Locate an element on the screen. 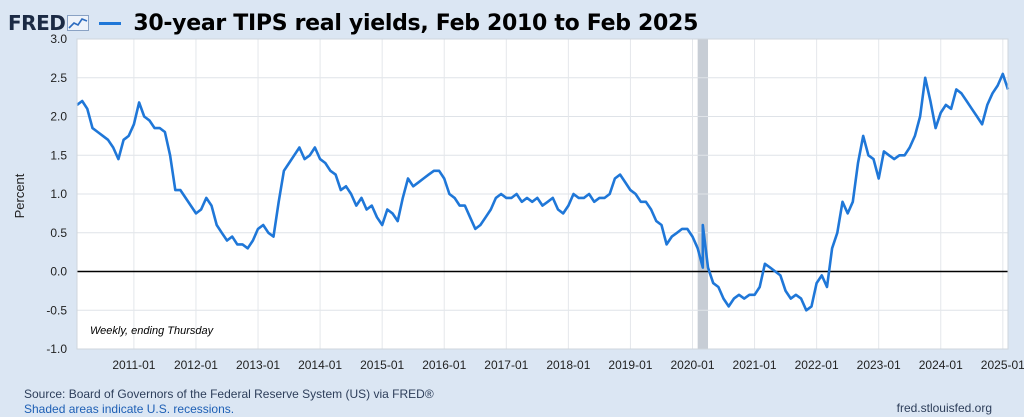 Image resolution: width=1024 pixels, height=417 pixels. y-tick-label: -1.0 is located at coordinates (56, 349).